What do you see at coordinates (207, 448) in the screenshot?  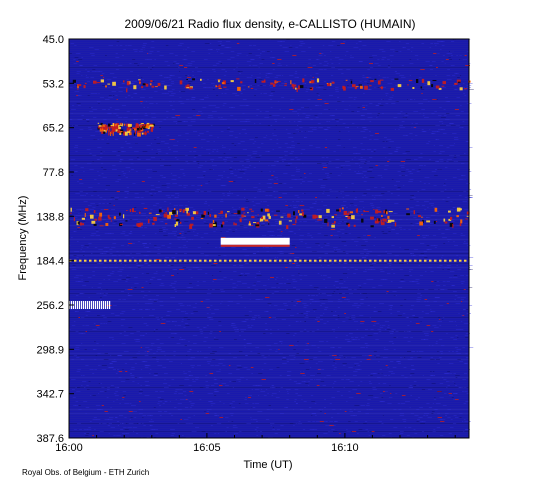 I see `x-tick-label: 16:05` at bounding box center [207, 448].